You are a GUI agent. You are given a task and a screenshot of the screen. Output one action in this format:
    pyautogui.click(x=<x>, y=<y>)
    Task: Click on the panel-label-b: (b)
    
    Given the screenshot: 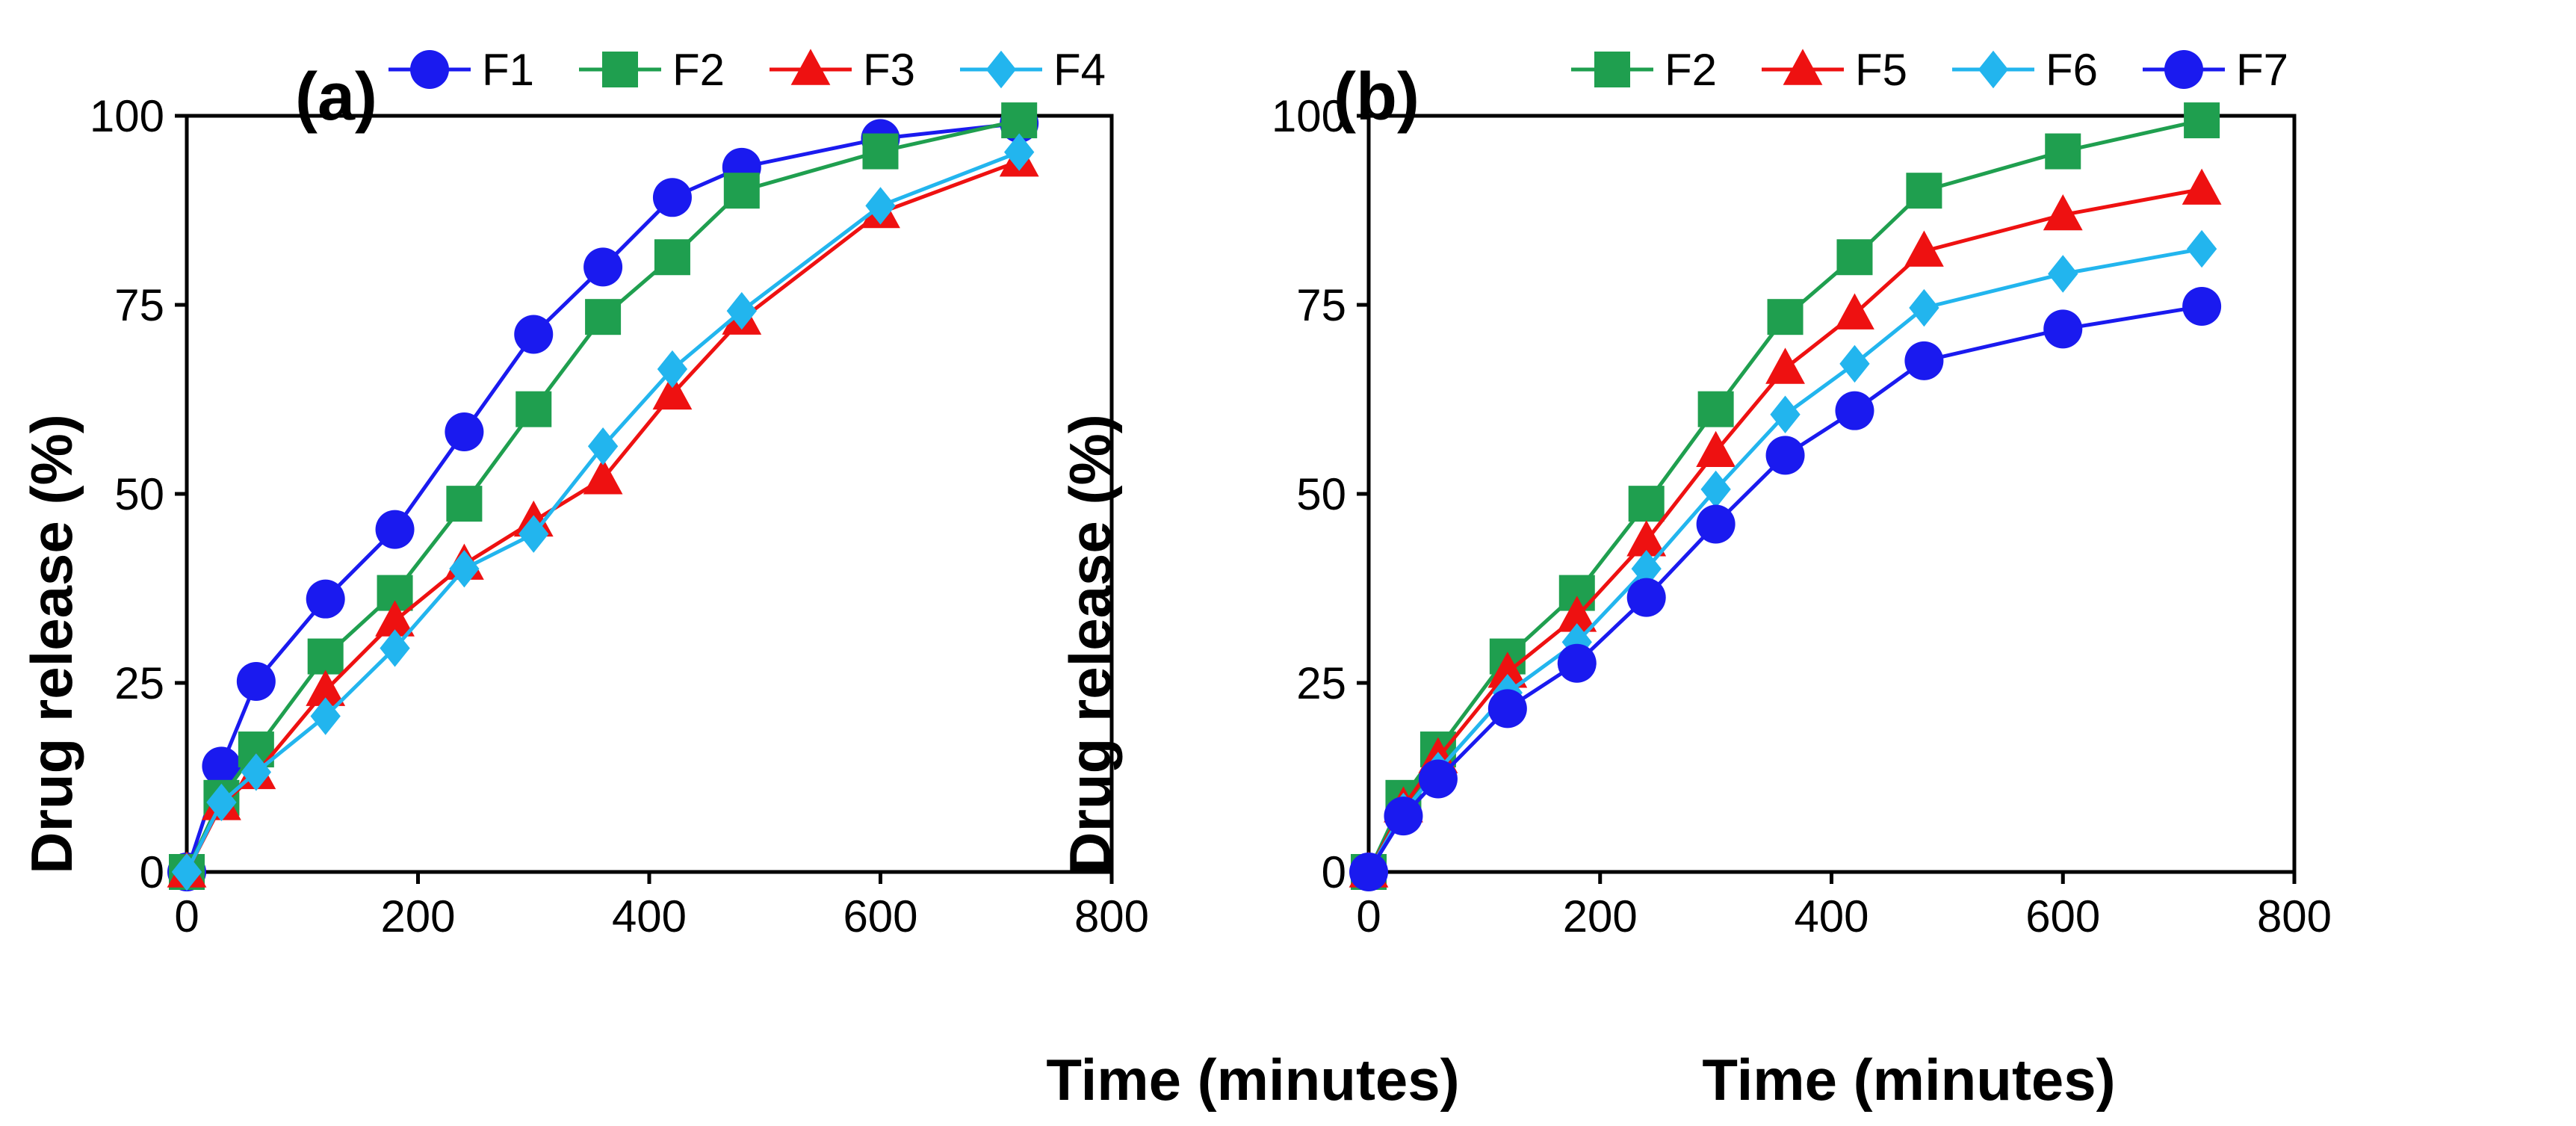 What is the action you would take?
    pyautogui.click(x=1376, y=97)
    